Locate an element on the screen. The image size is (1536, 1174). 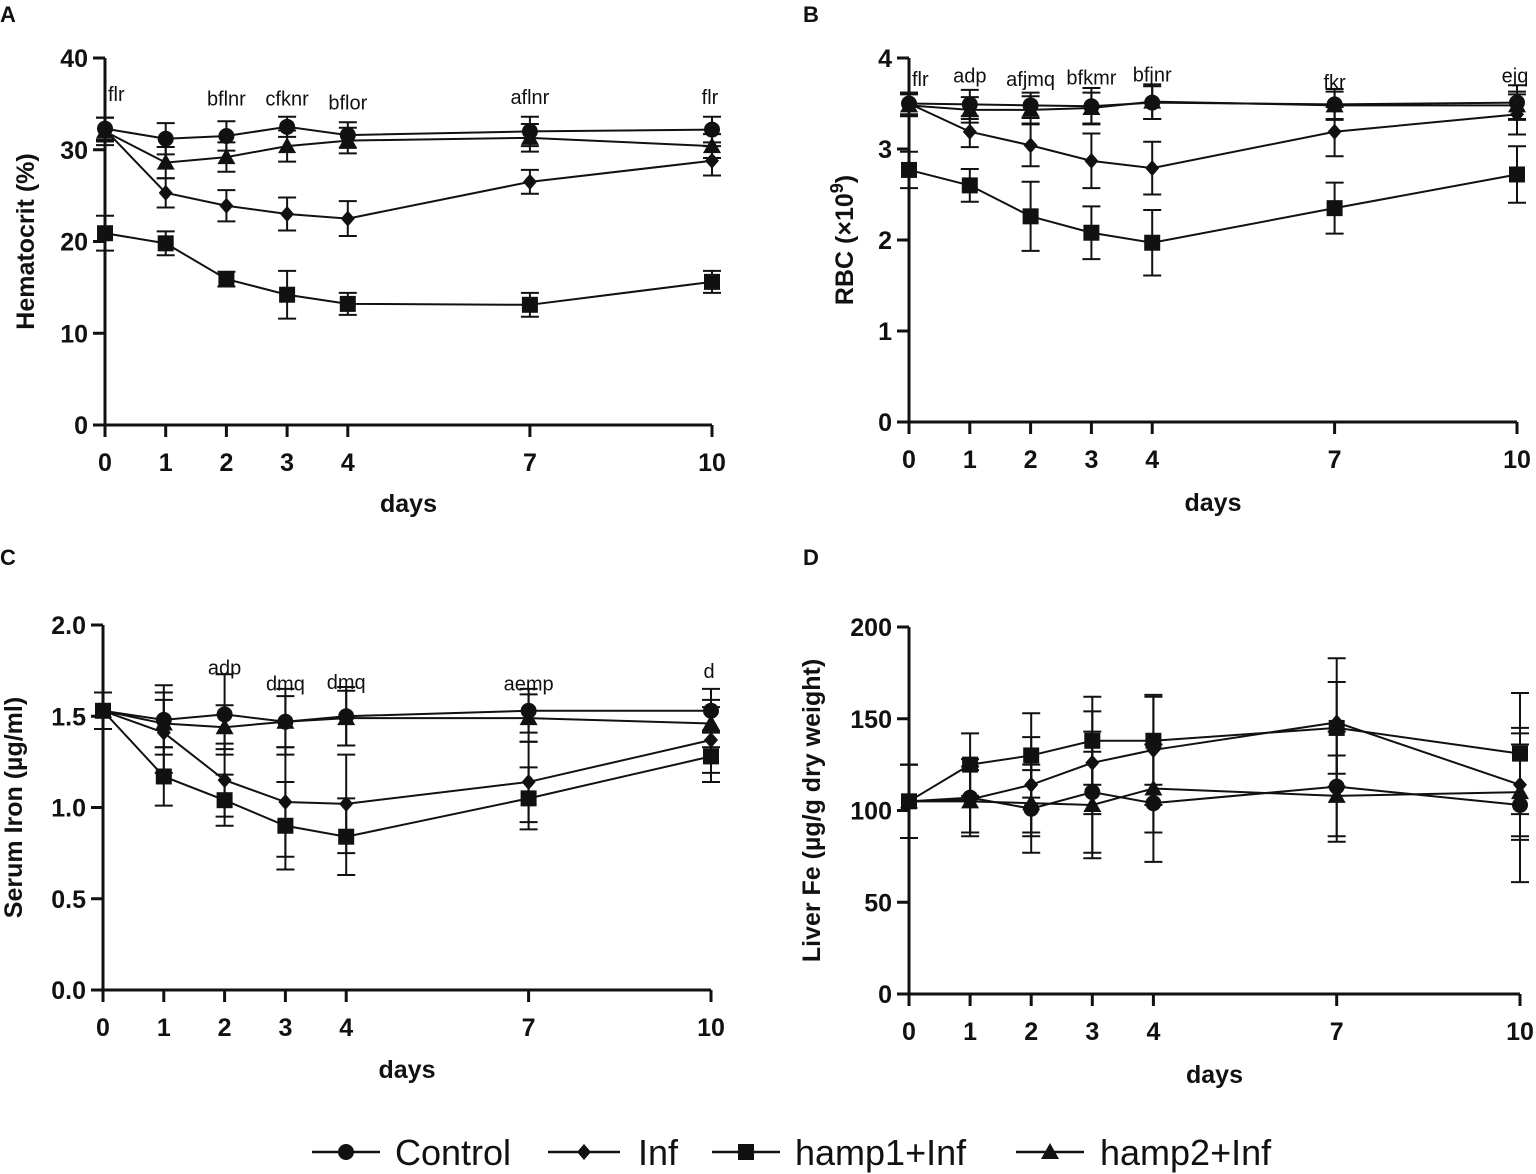
series-hamp1-inf is located at coordinates (408, 267).